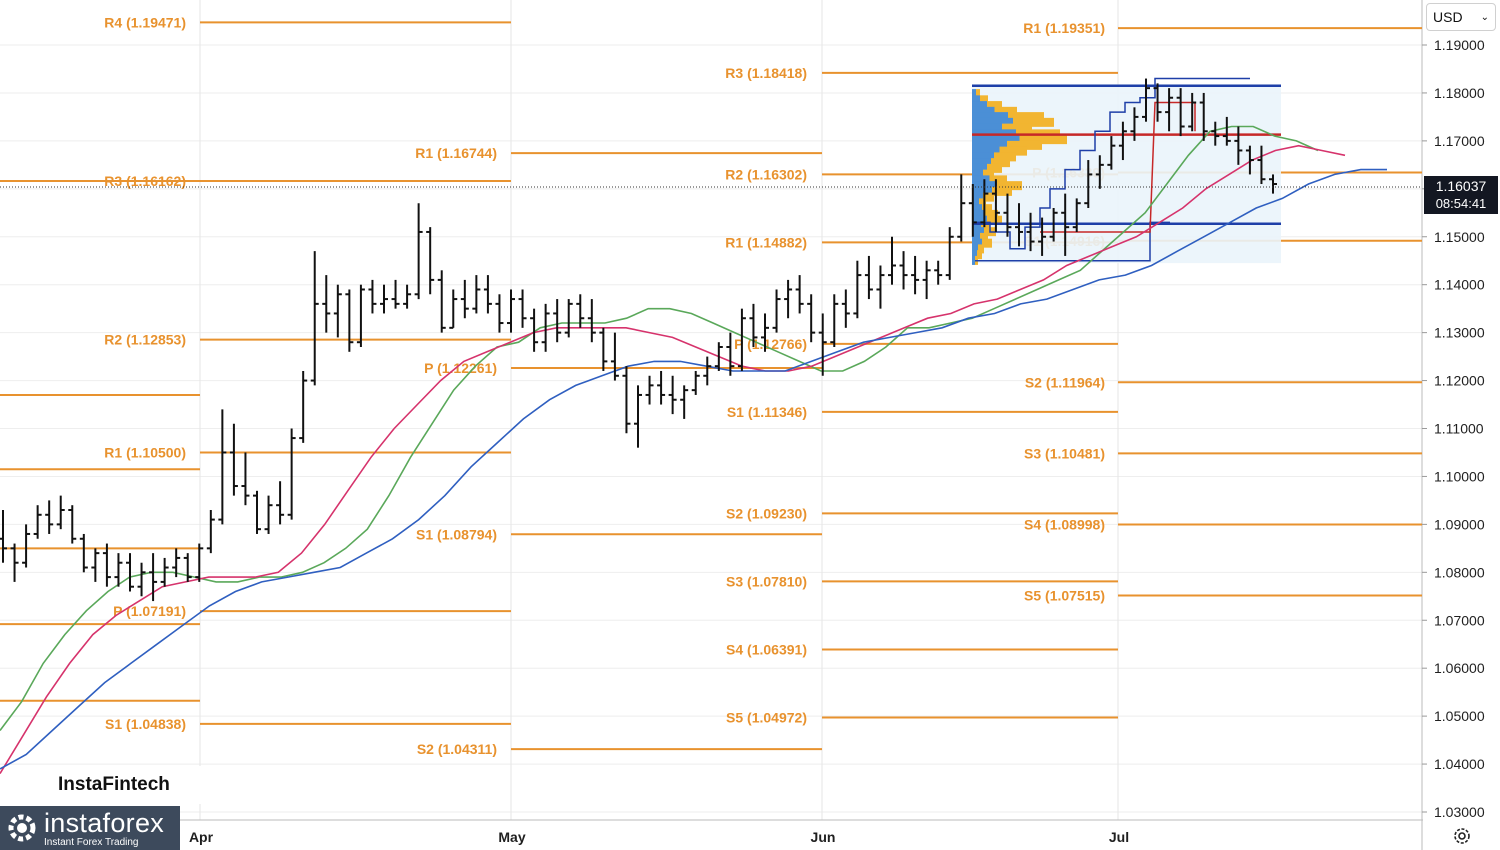 This screenshot has width=1500, height=850. What do you see at coordinates (1064, 524) in the screenshot?
I see `pivot-label: S4 (1.08998)` at bounding box center [1064, 524].